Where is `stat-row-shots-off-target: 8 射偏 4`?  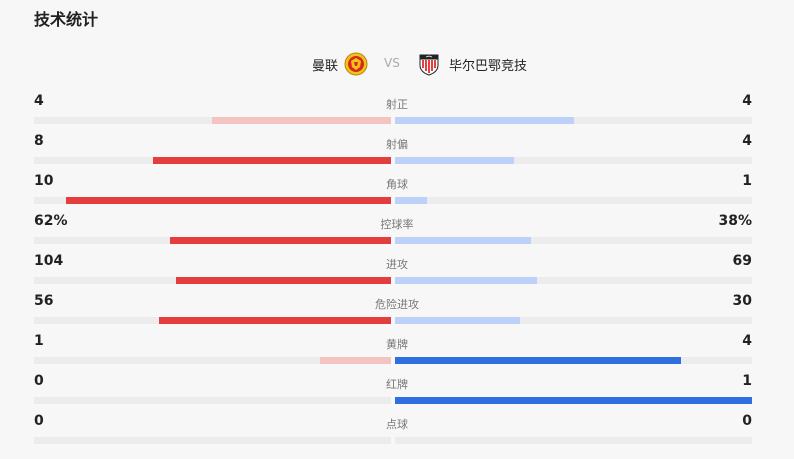 stat-row-shots-off-target: 8 射偏 4 is located at coordinates (397, 152).